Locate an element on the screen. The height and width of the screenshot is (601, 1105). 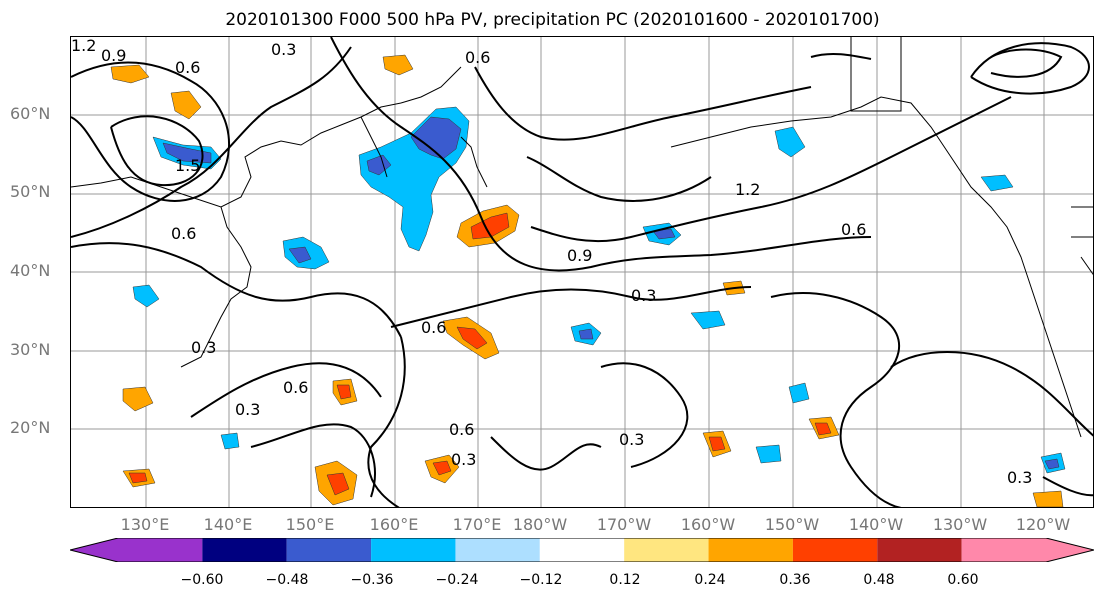
lon-label-140e: 140°E is located at coordinates (228, 524).